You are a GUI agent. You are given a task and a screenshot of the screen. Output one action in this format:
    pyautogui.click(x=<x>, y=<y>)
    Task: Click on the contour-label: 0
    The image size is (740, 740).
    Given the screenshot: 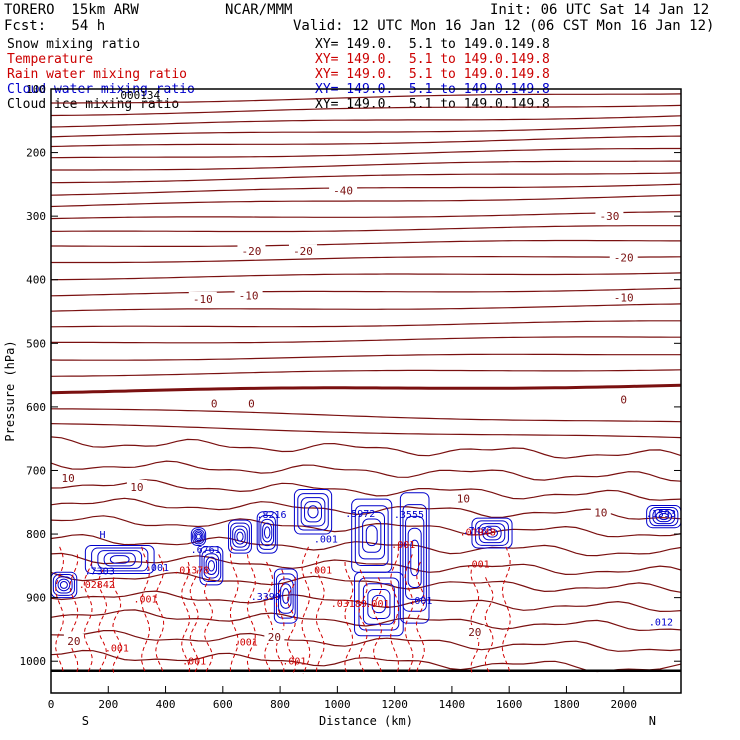 What is the action you would take?
    pyautogui.click(x=214, y=404)
    